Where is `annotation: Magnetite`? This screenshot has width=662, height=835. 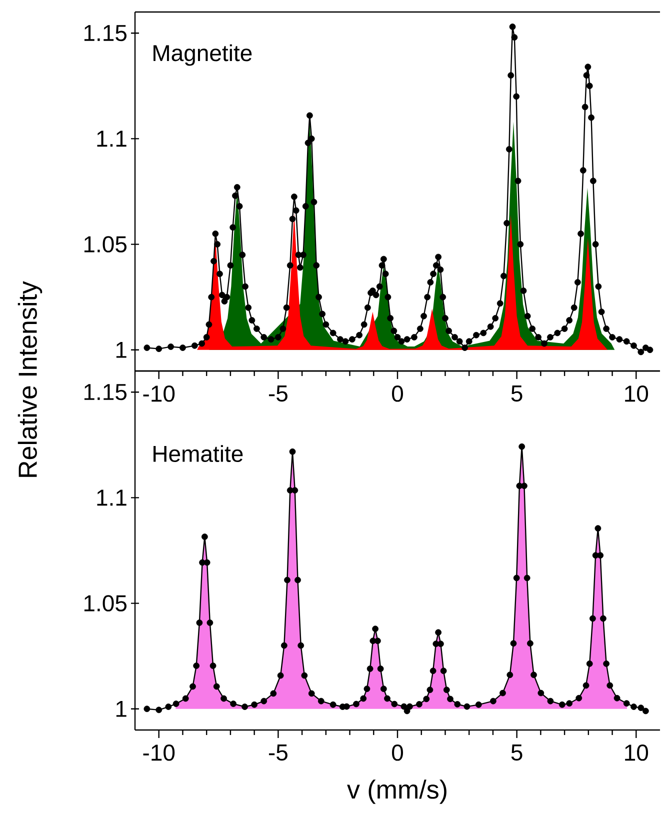
annotation: Magnetite is located at coordinates (203, 55).